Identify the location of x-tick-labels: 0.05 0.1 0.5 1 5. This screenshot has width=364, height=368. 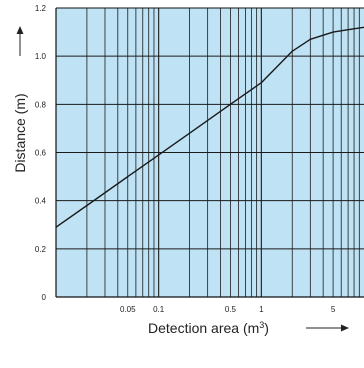
(228, 309).